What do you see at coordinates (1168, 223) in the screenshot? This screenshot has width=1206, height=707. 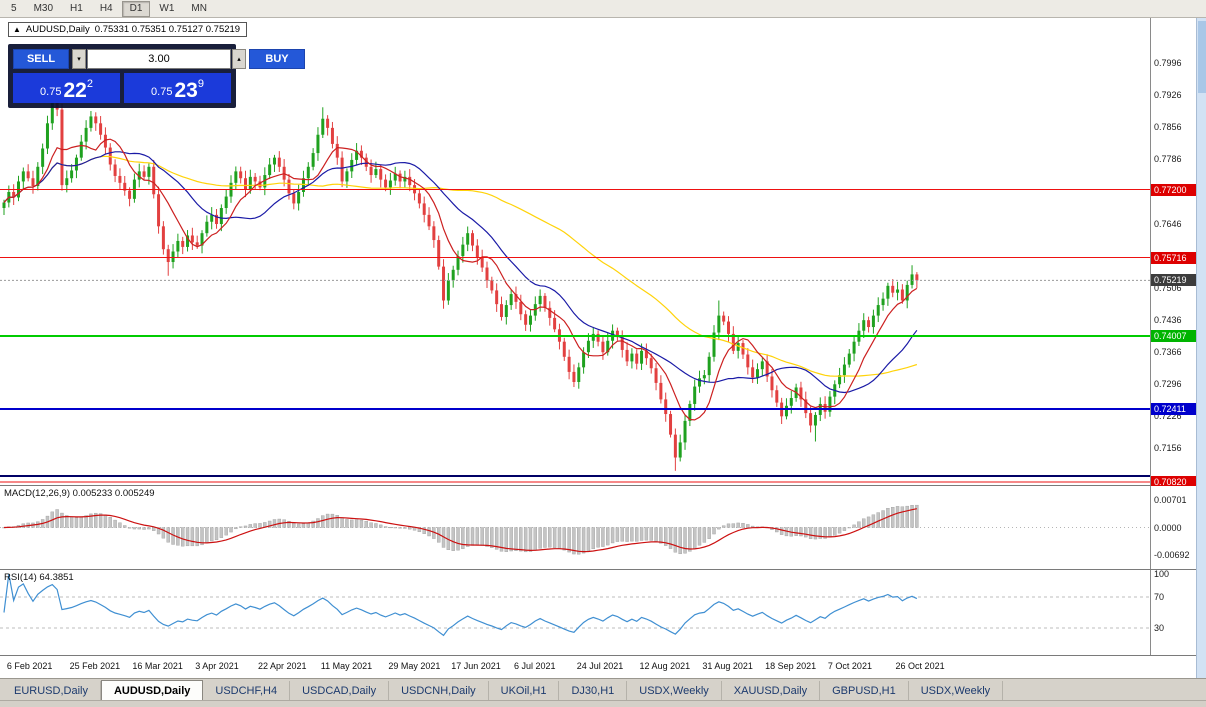 I see `price-axis-tick: 0.7646` at bounding box center [1168, 223].